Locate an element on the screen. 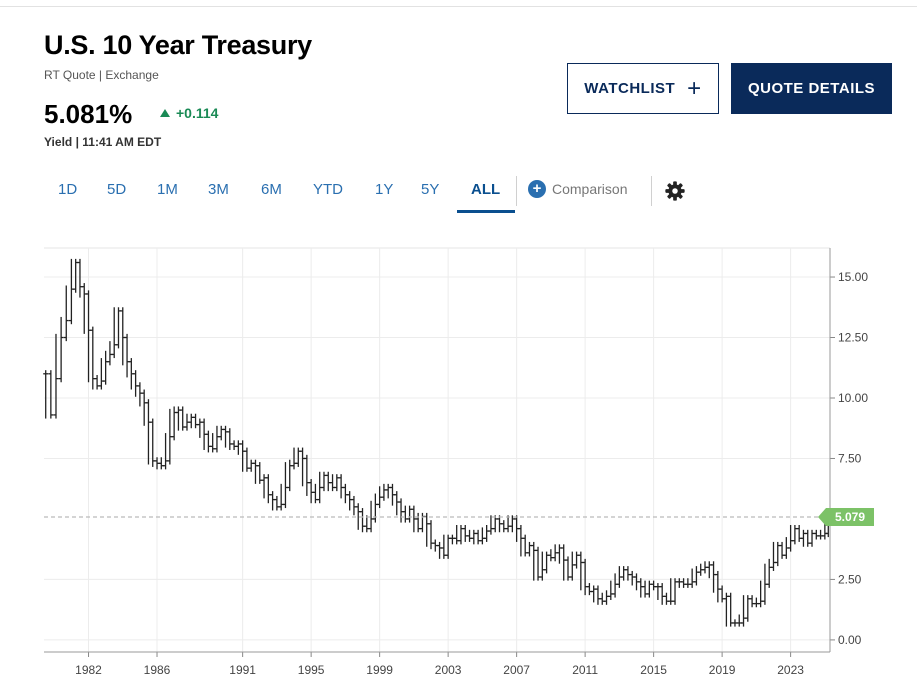 The image size is (917, 696). last-value-label: 5.079 is located at coordinates (850, 517).